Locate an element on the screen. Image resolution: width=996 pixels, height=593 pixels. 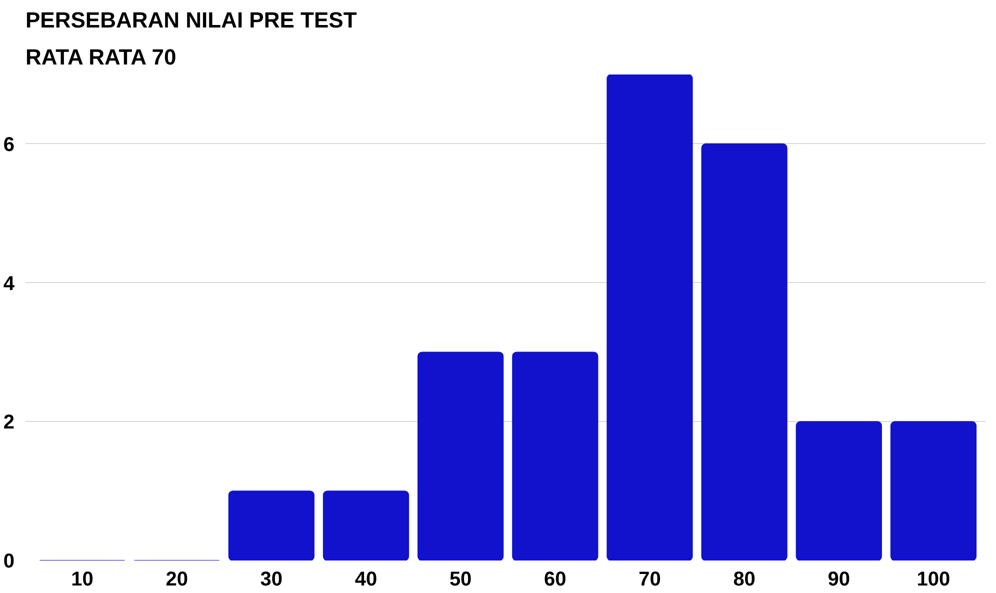
y-tick-label: 2 is located at coordinates (8, 423).